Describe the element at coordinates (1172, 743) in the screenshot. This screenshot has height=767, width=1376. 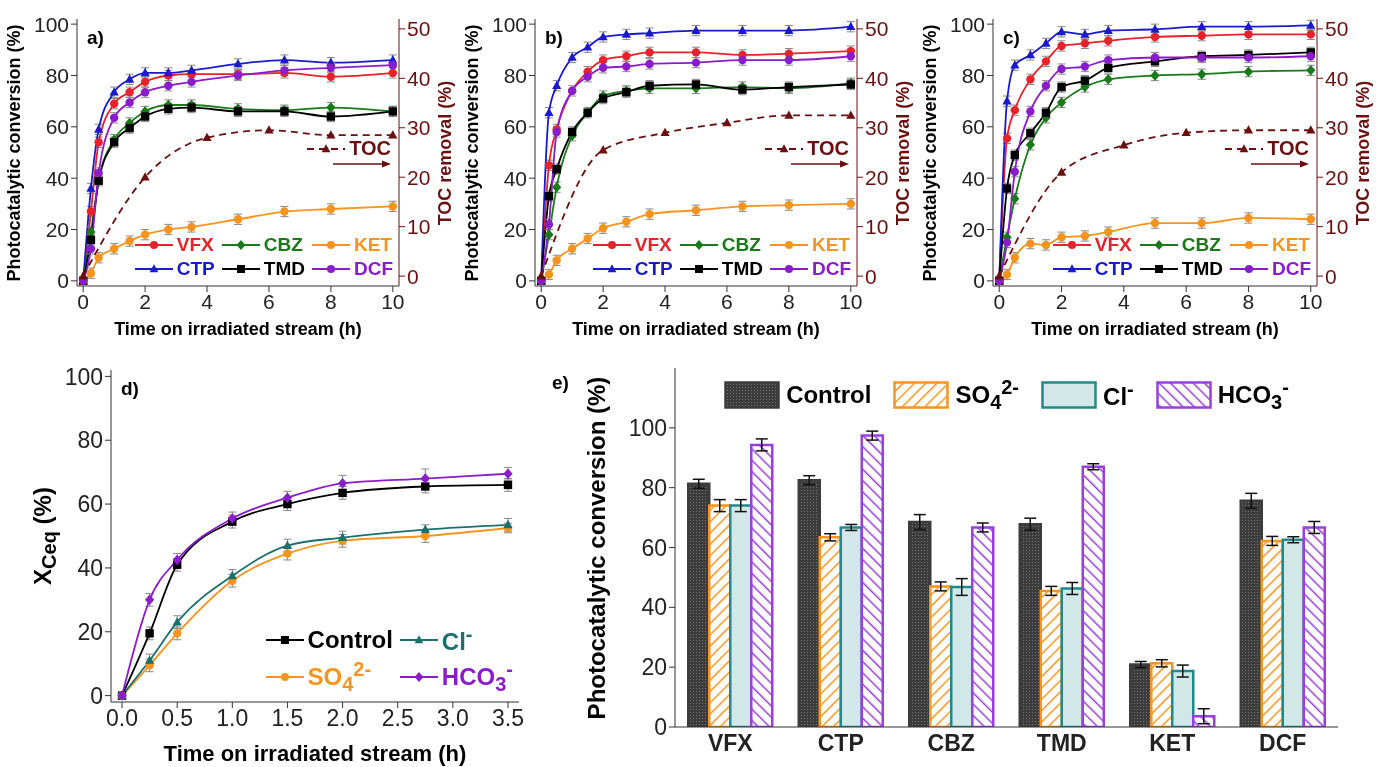
I see `x-tick-label: KET` at that location.